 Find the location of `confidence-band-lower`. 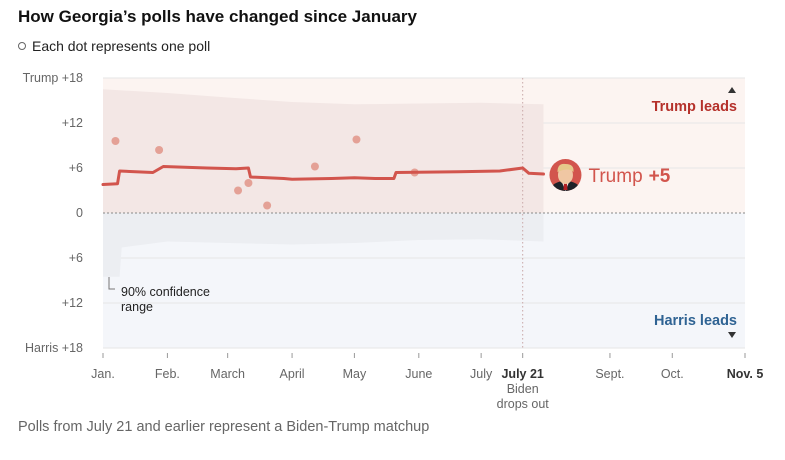

confidence-band-lower is located at coordinates (323, 245).